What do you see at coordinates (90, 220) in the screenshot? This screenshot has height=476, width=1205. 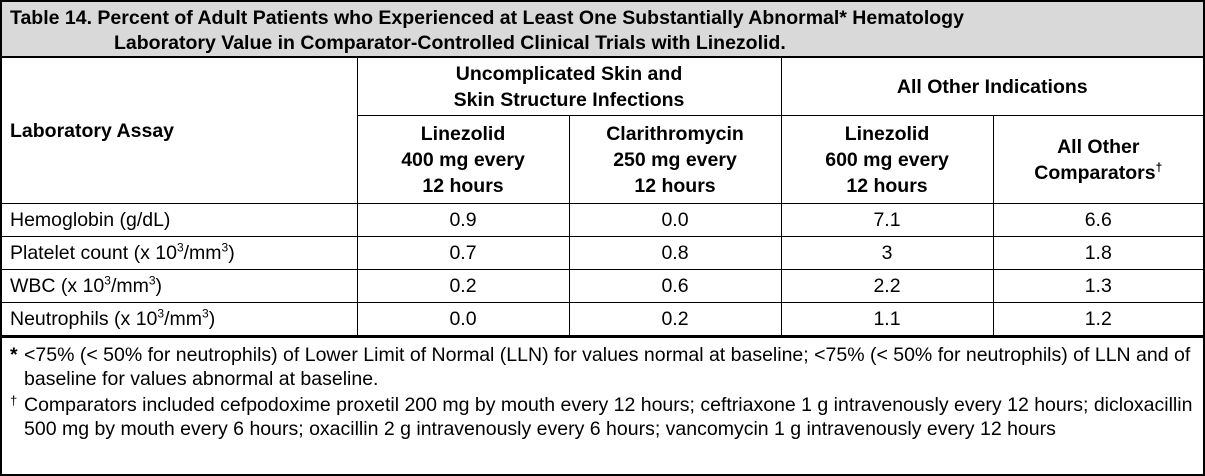 I see `row-label-text: Hemoglobin (g/dL)` at bounding box center [90, 220].